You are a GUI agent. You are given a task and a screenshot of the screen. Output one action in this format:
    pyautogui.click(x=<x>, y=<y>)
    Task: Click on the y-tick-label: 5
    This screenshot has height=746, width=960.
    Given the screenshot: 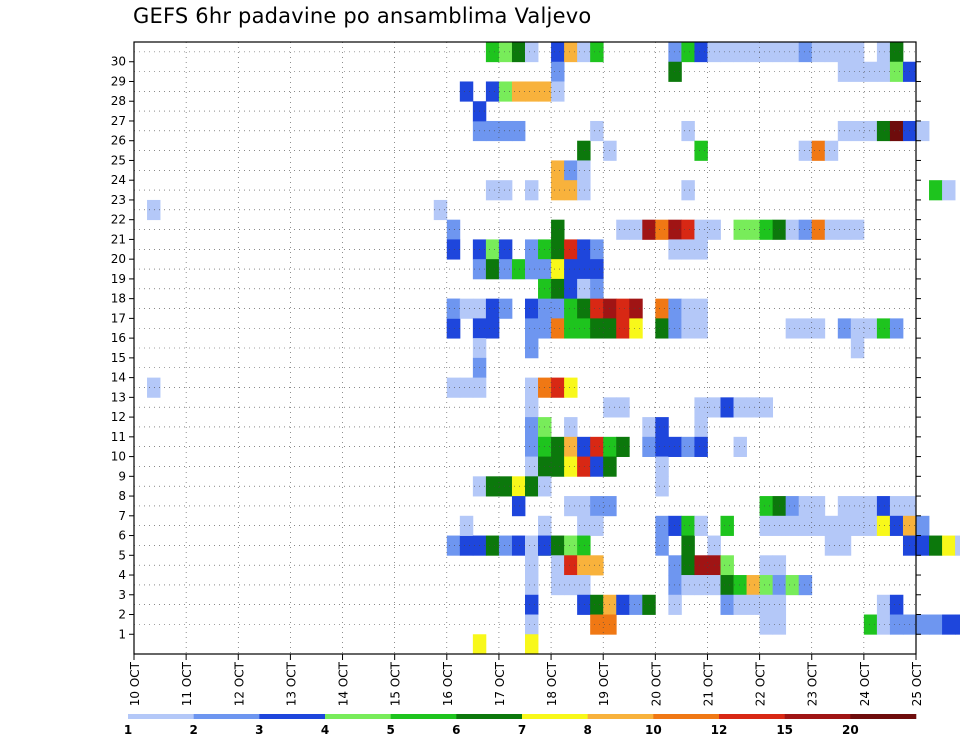 What is the action you would take?
    pyautogui.click(x=122, y=555)
    